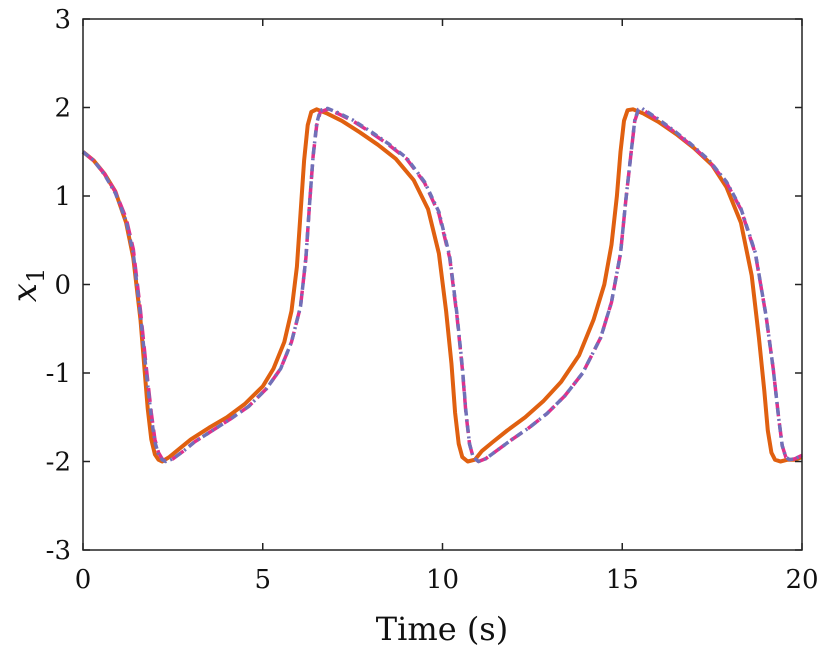 The image size is (830, 651). Describe the element at coordinates (62, 20) in the screenshot. I see `y-tick-label: 3` at that location.